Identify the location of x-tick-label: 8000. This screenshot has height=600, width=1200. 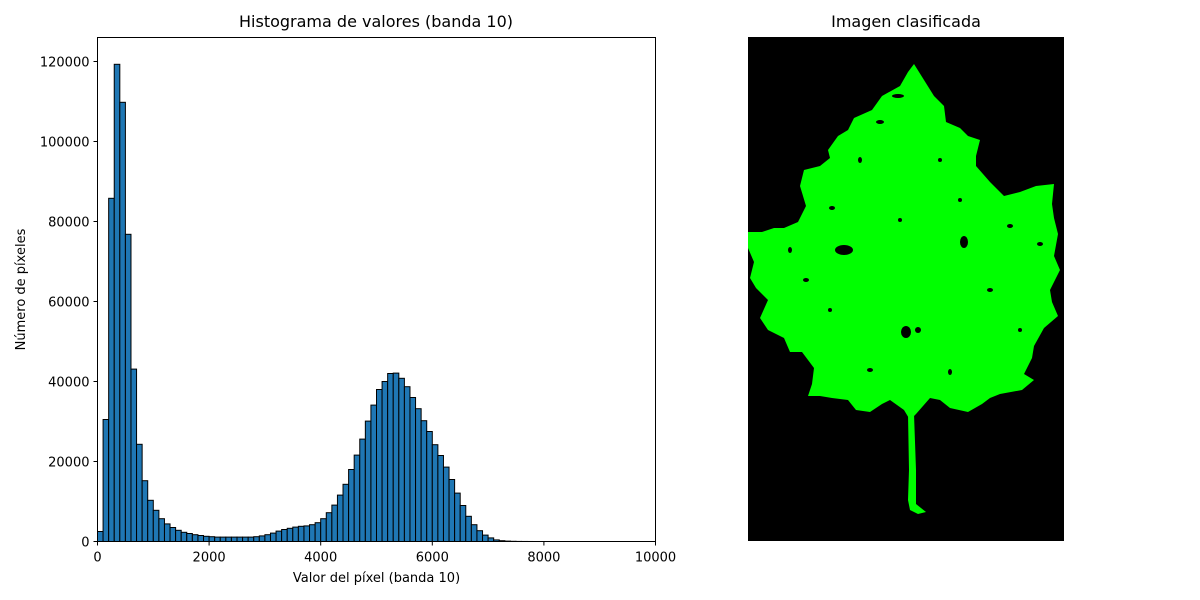
(543, 558).